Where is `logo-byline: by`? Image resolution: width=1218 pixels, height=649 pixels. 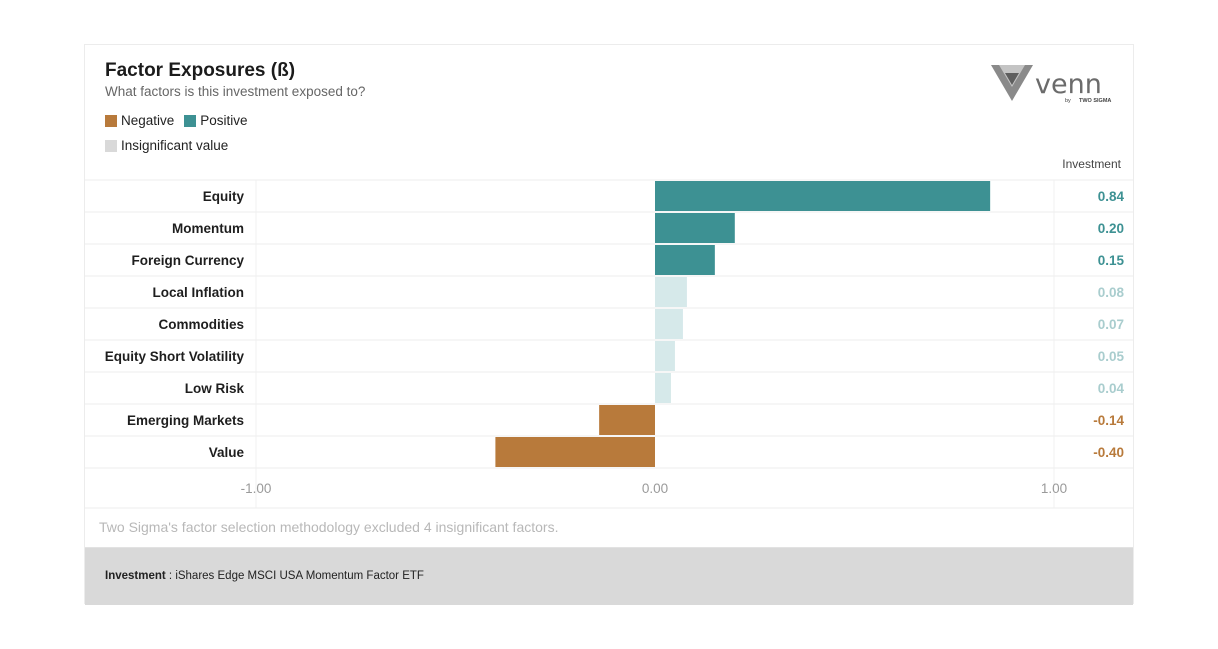
logo-byline: by is located at coordinates (1068, 101).